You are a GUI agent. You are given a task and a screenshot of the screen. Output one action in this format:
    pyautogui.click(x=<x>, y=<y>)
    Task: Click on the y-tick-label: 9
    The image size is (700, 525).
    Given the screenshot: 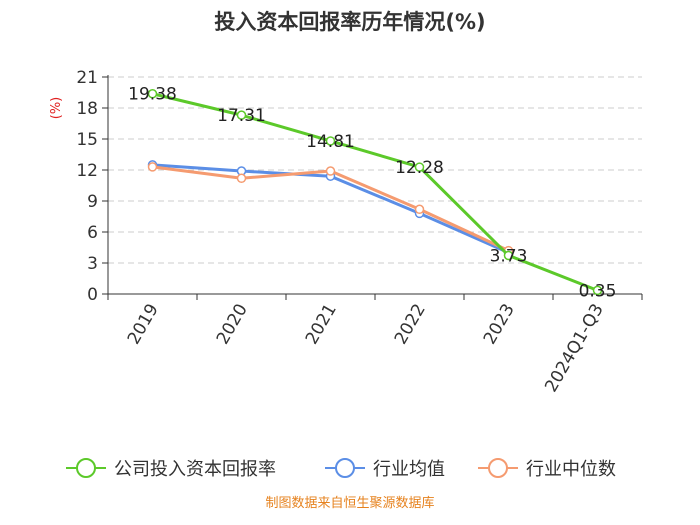 What is the action you would take?
    pyautogui.click(x=92, y=202)
    